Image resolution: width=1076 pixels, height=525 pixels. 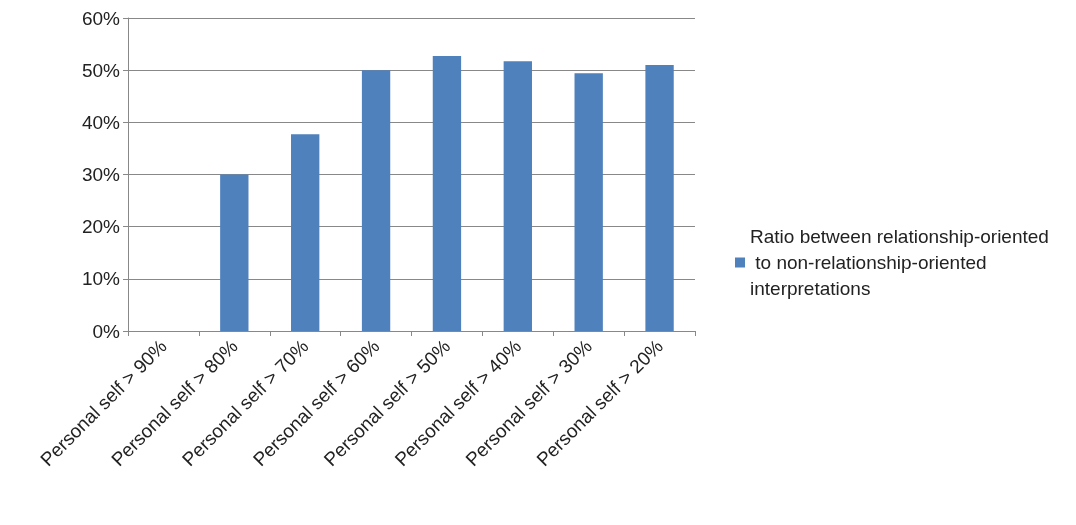 I want to click on legend-label: Ratio between relationship-oriented to non-relationship-oriented interpretations, so click(x=899, y=262).